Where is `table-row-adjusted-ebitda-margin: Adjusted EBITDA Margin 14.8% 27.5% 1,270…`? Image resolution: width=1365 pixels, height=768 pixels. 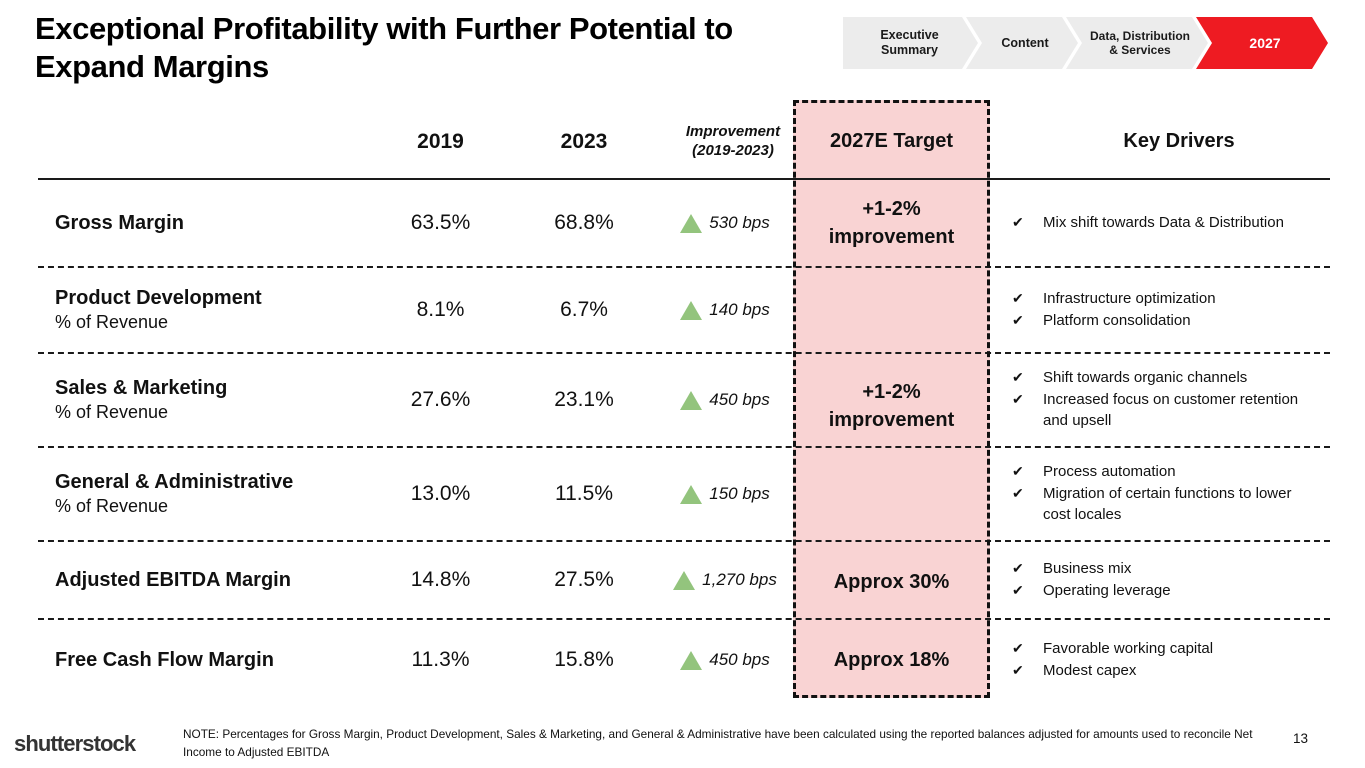
table-row-adjusted-ebitda-margin: Adjusted EBITDA Margin 14.8% 27.5% 1,270… is located at coordinates (684, 579).